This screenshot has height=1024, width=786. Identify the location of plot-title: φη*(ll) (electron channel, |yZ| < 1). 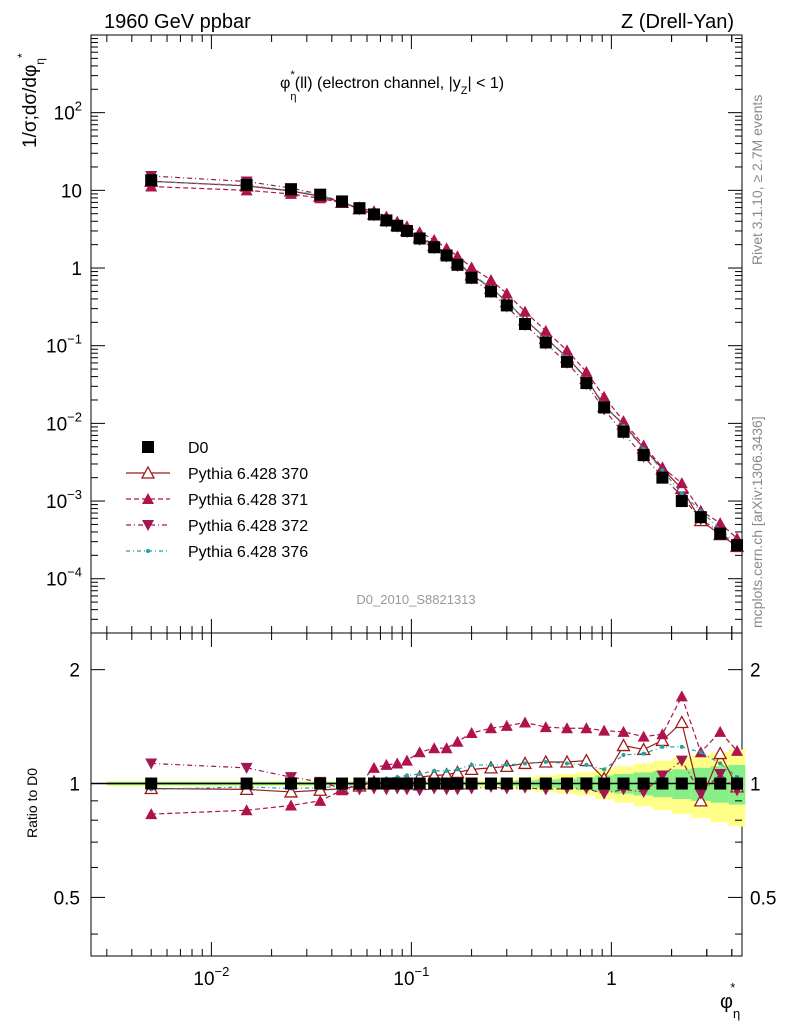
(392, 86).